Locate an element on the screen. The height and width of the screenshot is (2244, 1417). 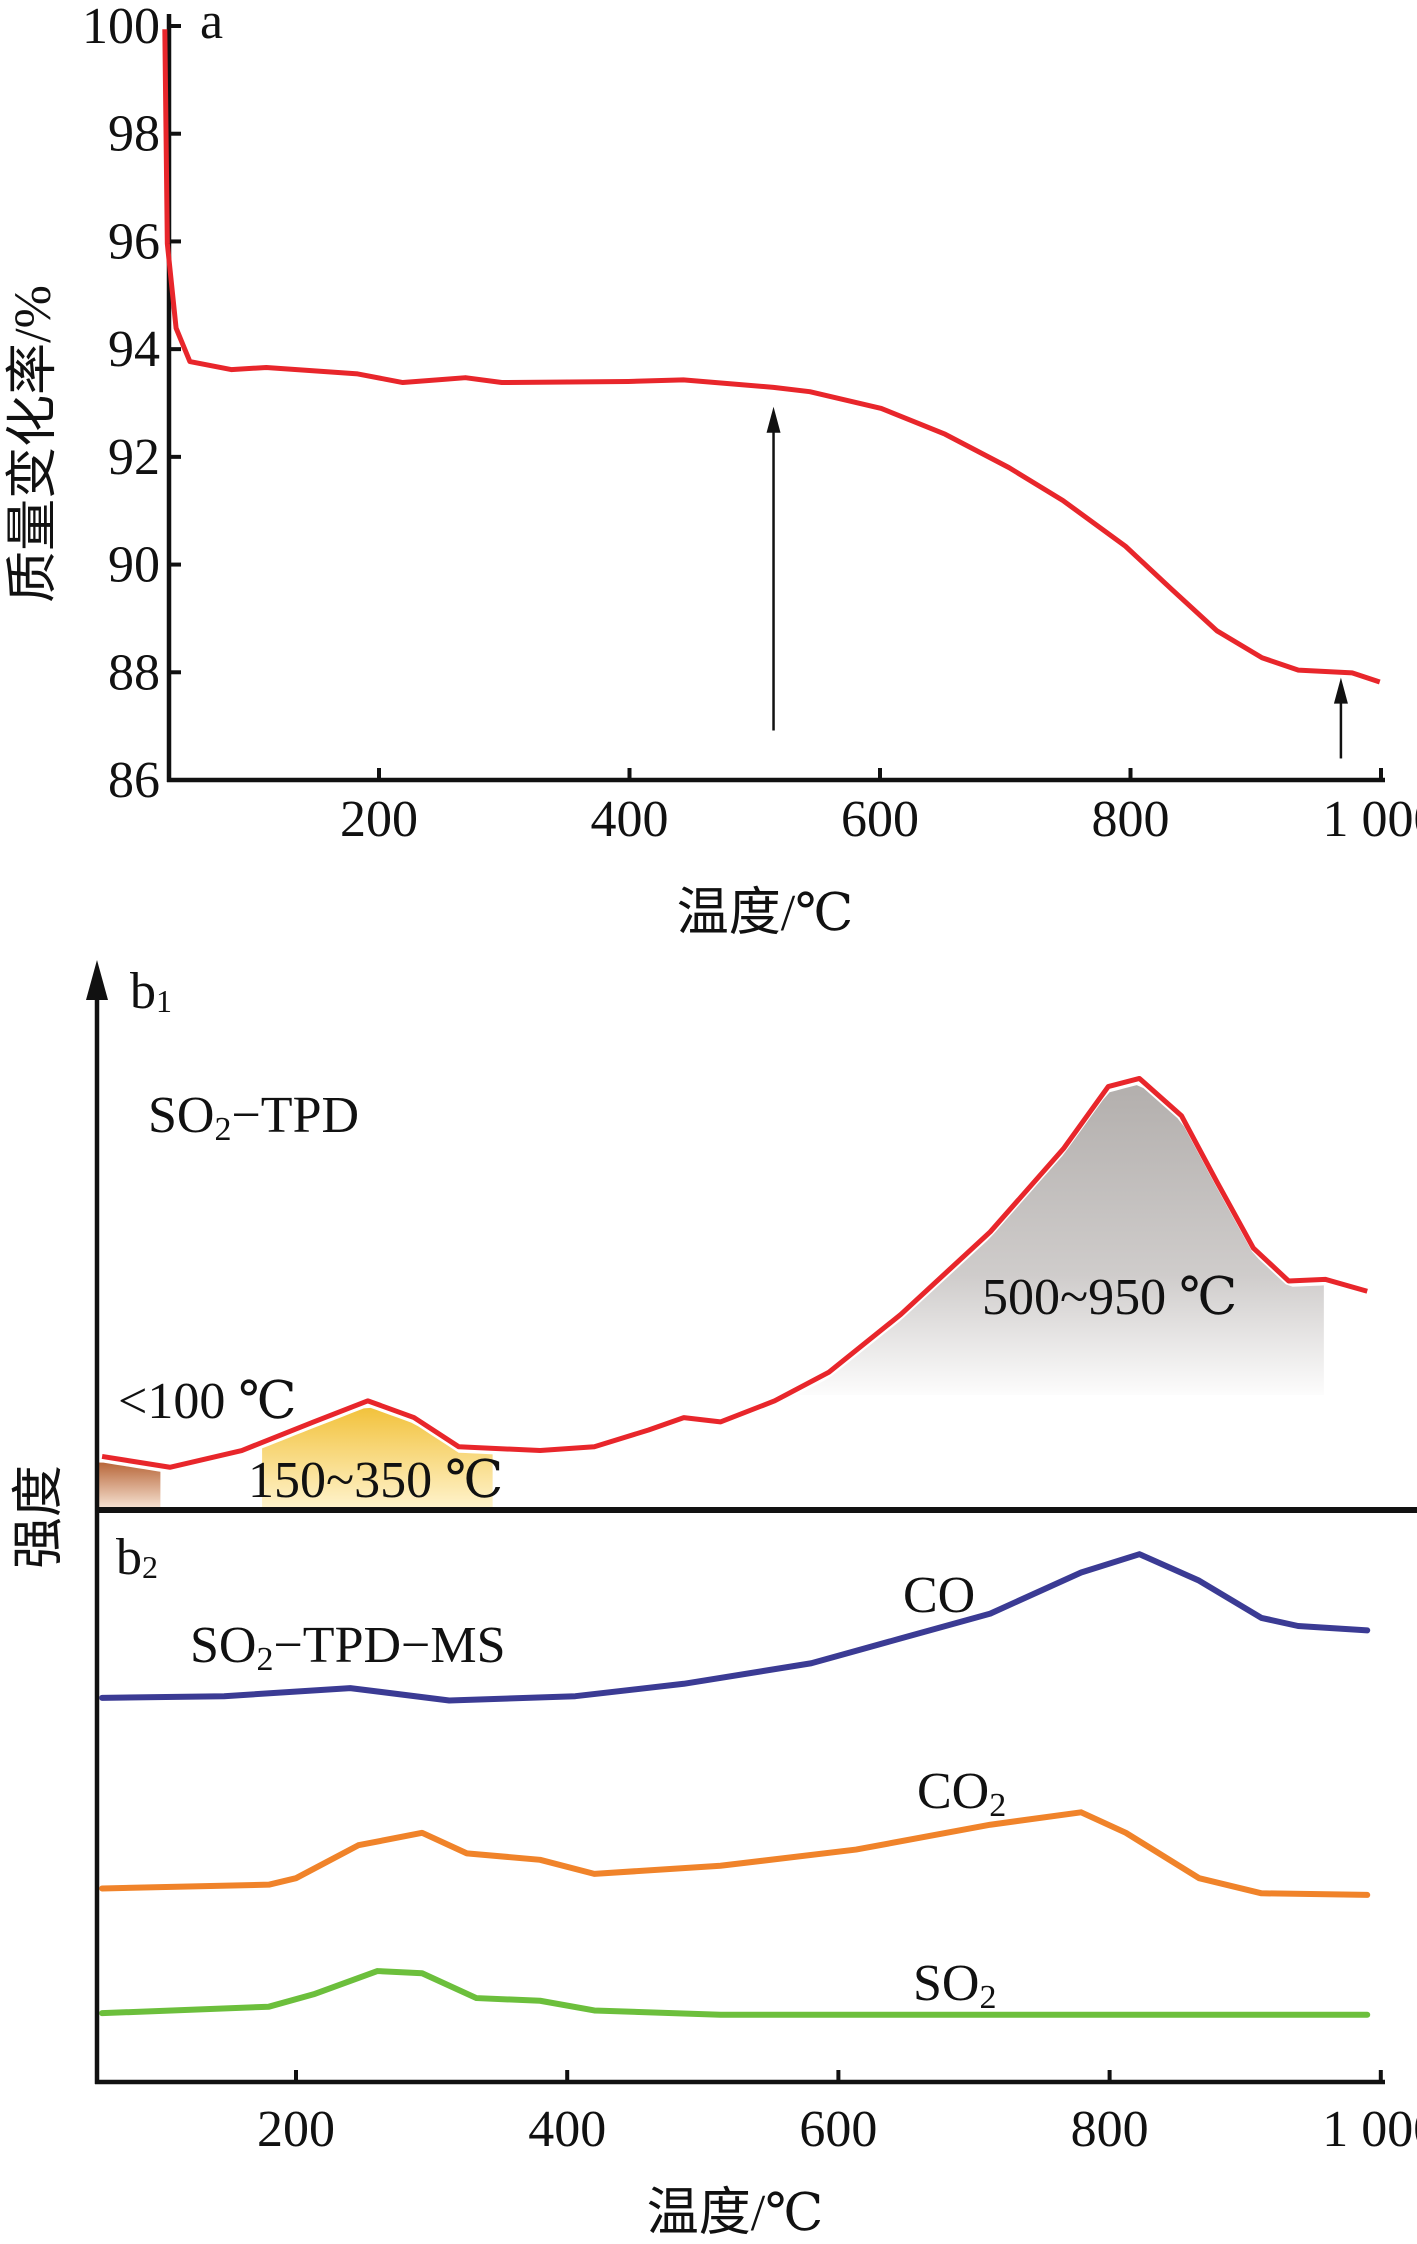
panel-a-arrows is located at coordinates (1057, 582).